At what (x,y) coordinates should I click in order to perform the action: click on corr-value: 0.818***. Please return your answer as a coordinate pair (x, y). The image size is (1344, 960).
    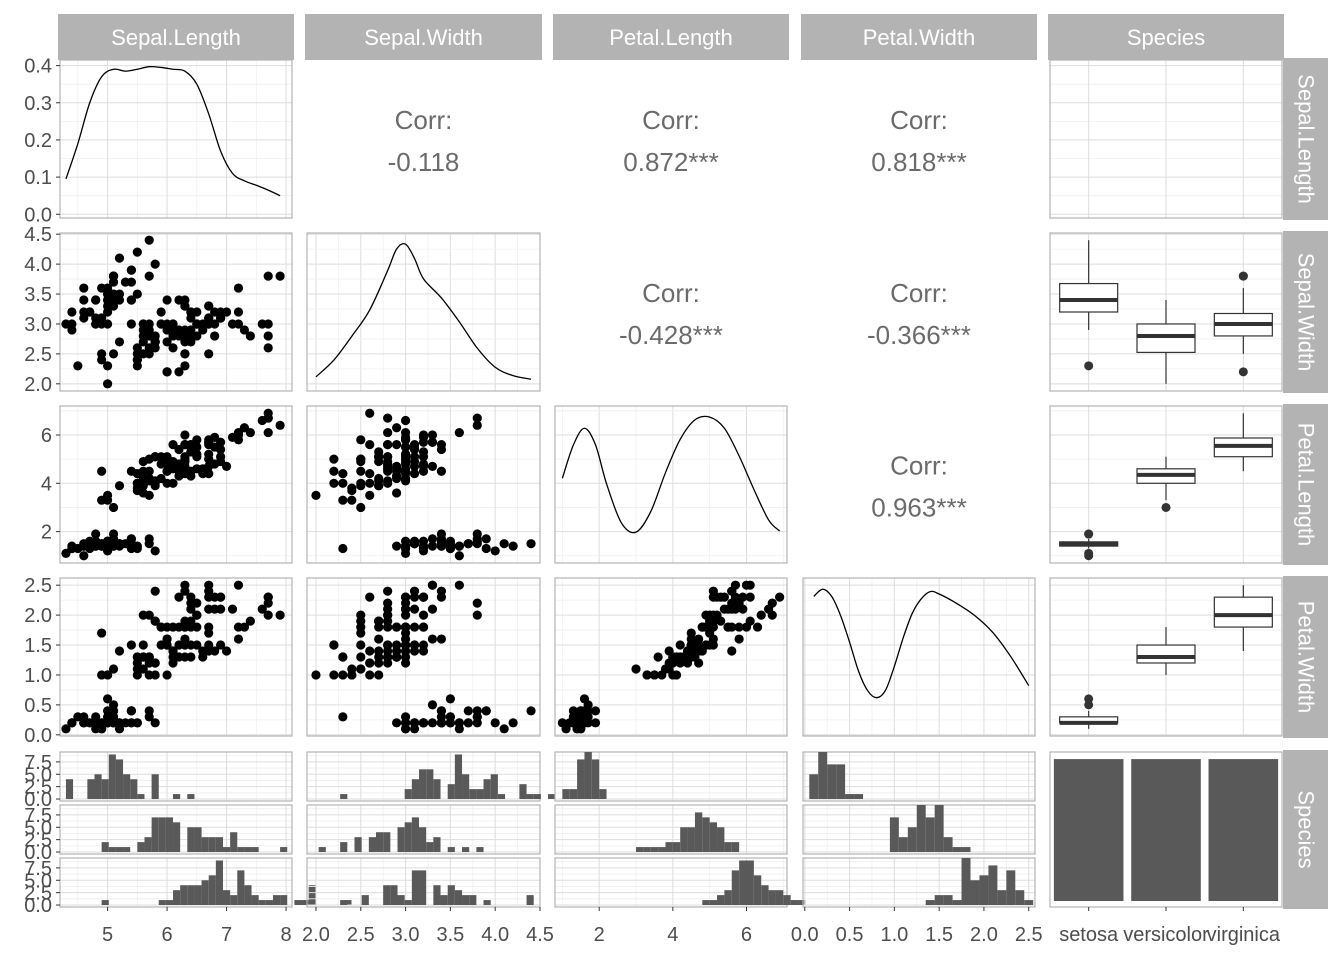
    Looking at the image, I should click on (918, 162).